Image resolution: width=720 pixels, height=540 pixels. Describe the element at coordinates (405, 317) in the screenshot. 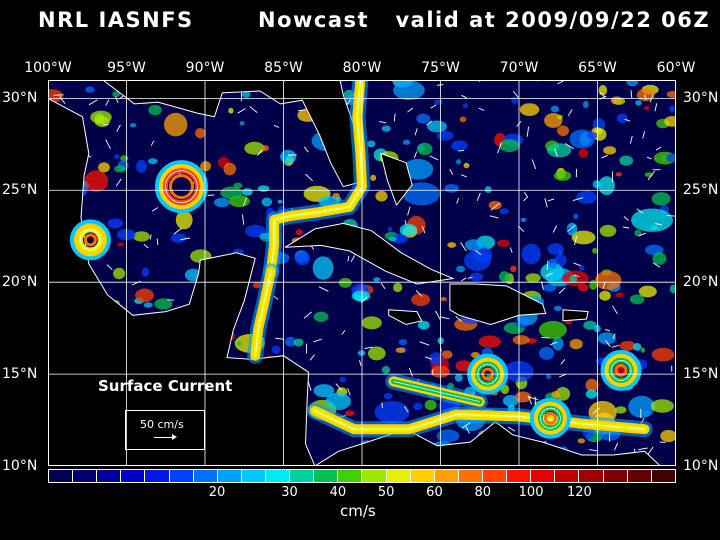

I see `jamaica-land` at that location.